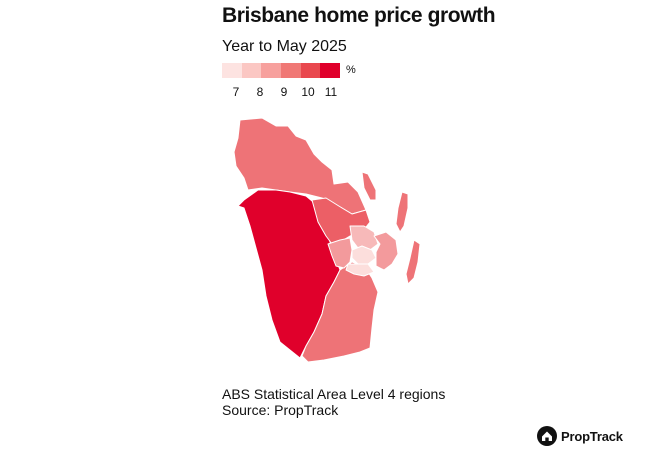 This screenshot has width=650, height=455. Describe the element at coordinates (284, 92) in the screenshot. I see `legend-tick: 9` at that location.